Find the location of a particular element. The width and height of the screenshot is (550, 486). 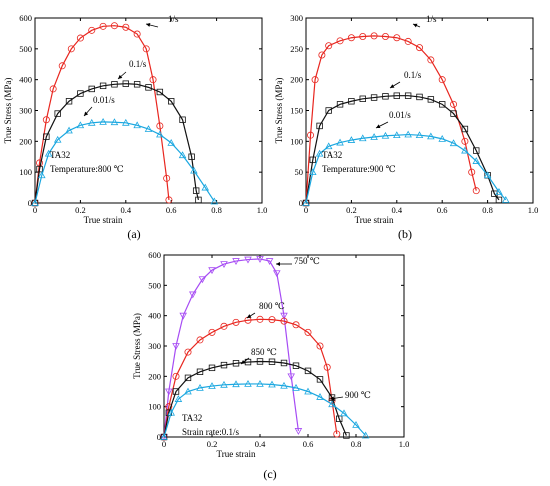

series-label: 1/s is located at coordinates (431, 19).